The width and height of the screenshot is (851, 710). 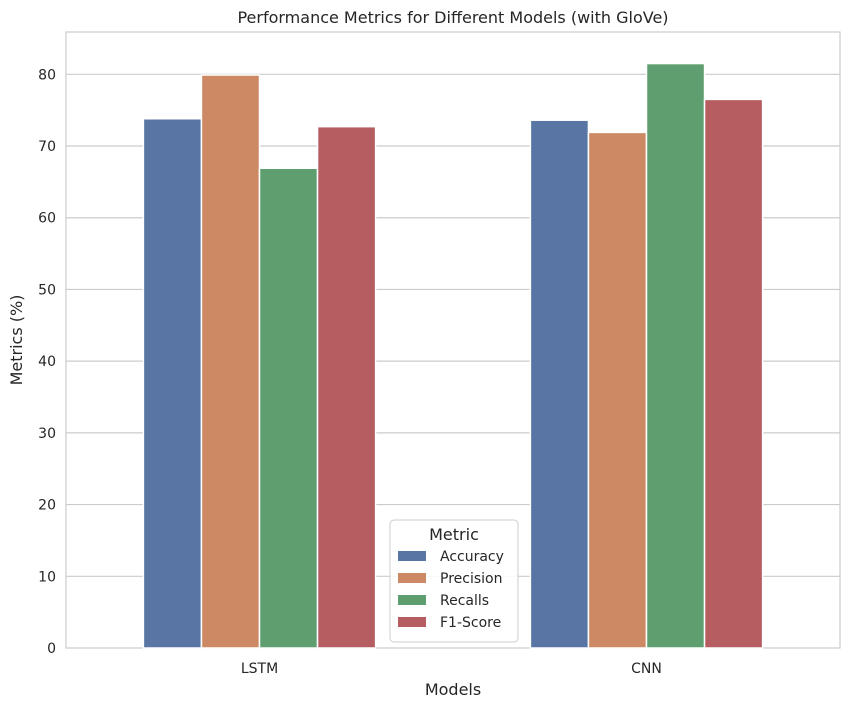 I want to click on bar-precision-lstm, so click(x=230, y=361).